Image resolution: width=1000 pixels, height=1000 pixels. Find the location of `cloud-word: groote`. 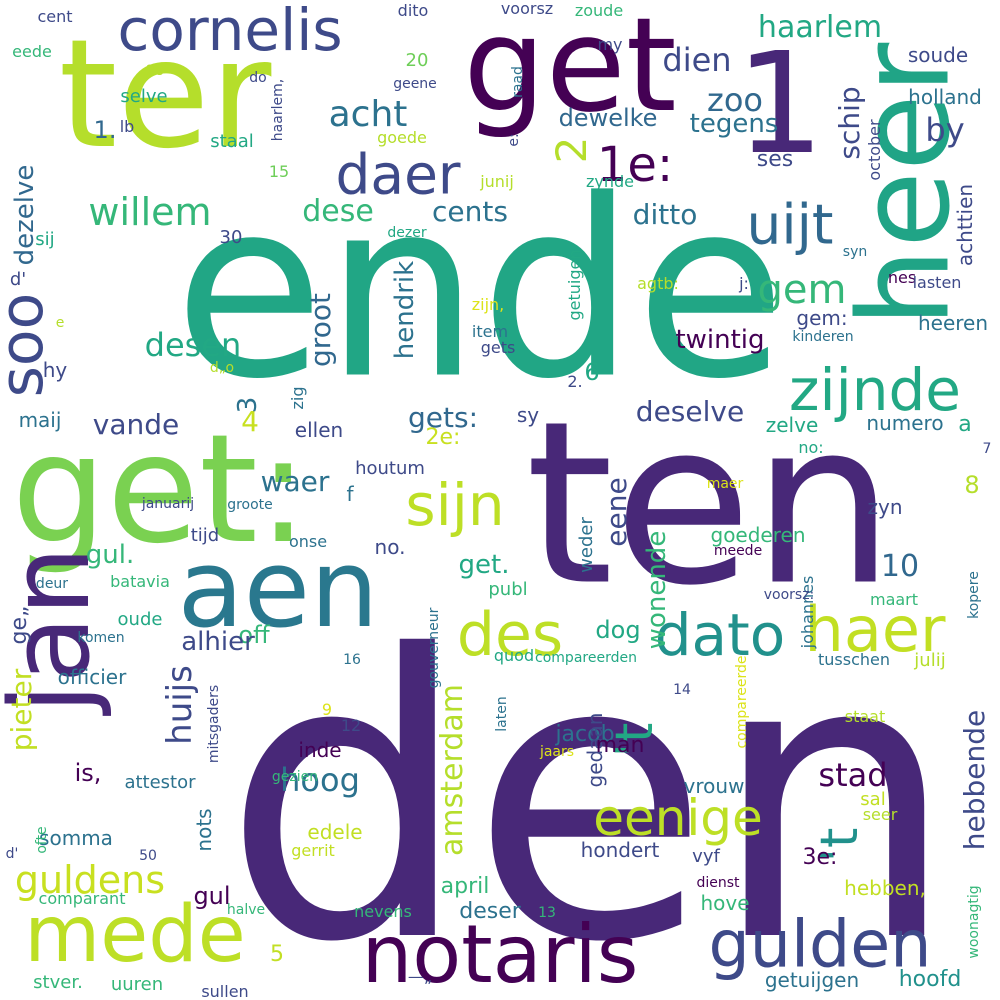

cloud-word: groote is located at coordinates (250, 505).